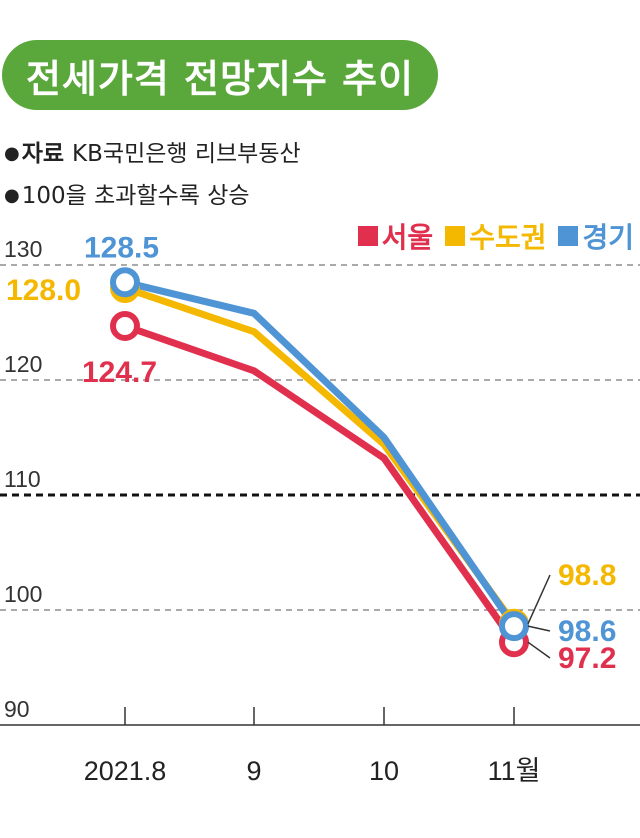  Describe the element at coordinates (220, 75) in the screenshot. I see `chart-title: 전세가격 전망지수 추이` at that location.